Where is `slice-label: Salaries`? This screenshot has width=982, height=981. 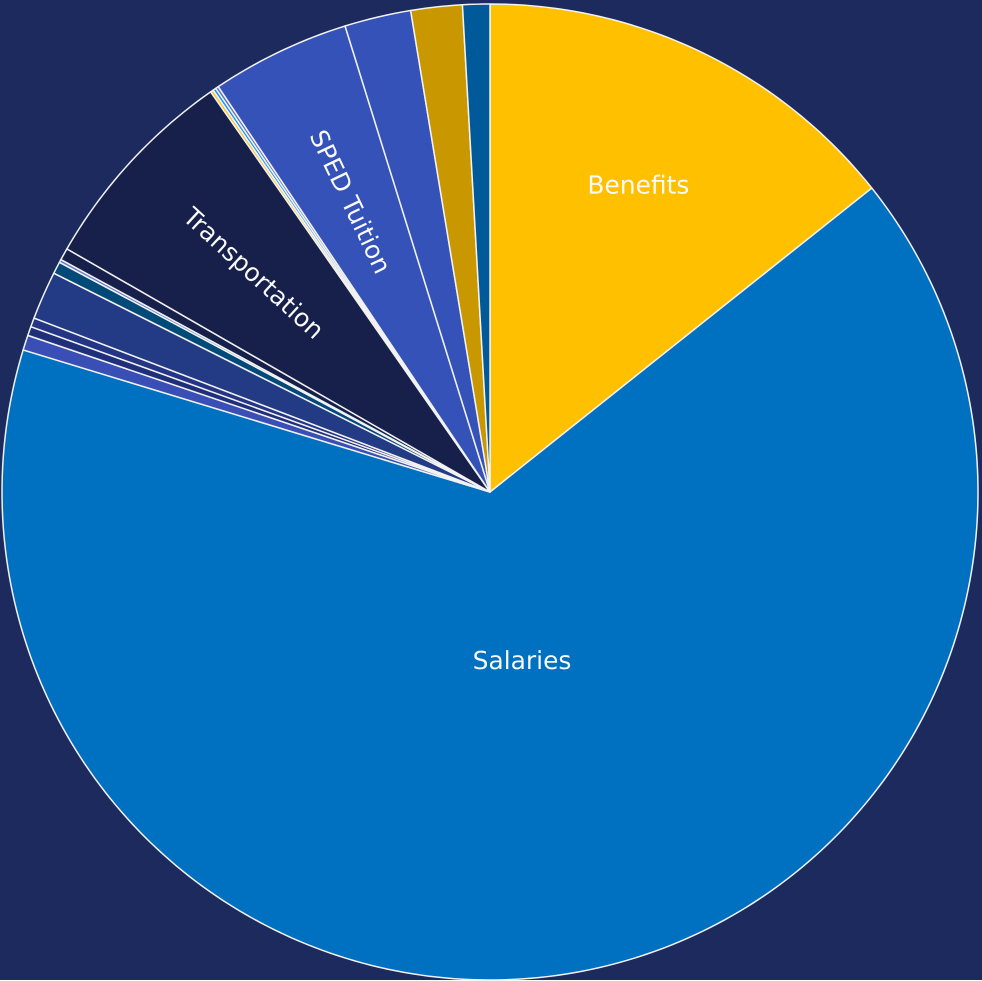
slice-label: Salaries is located at coordinates (522, 660).